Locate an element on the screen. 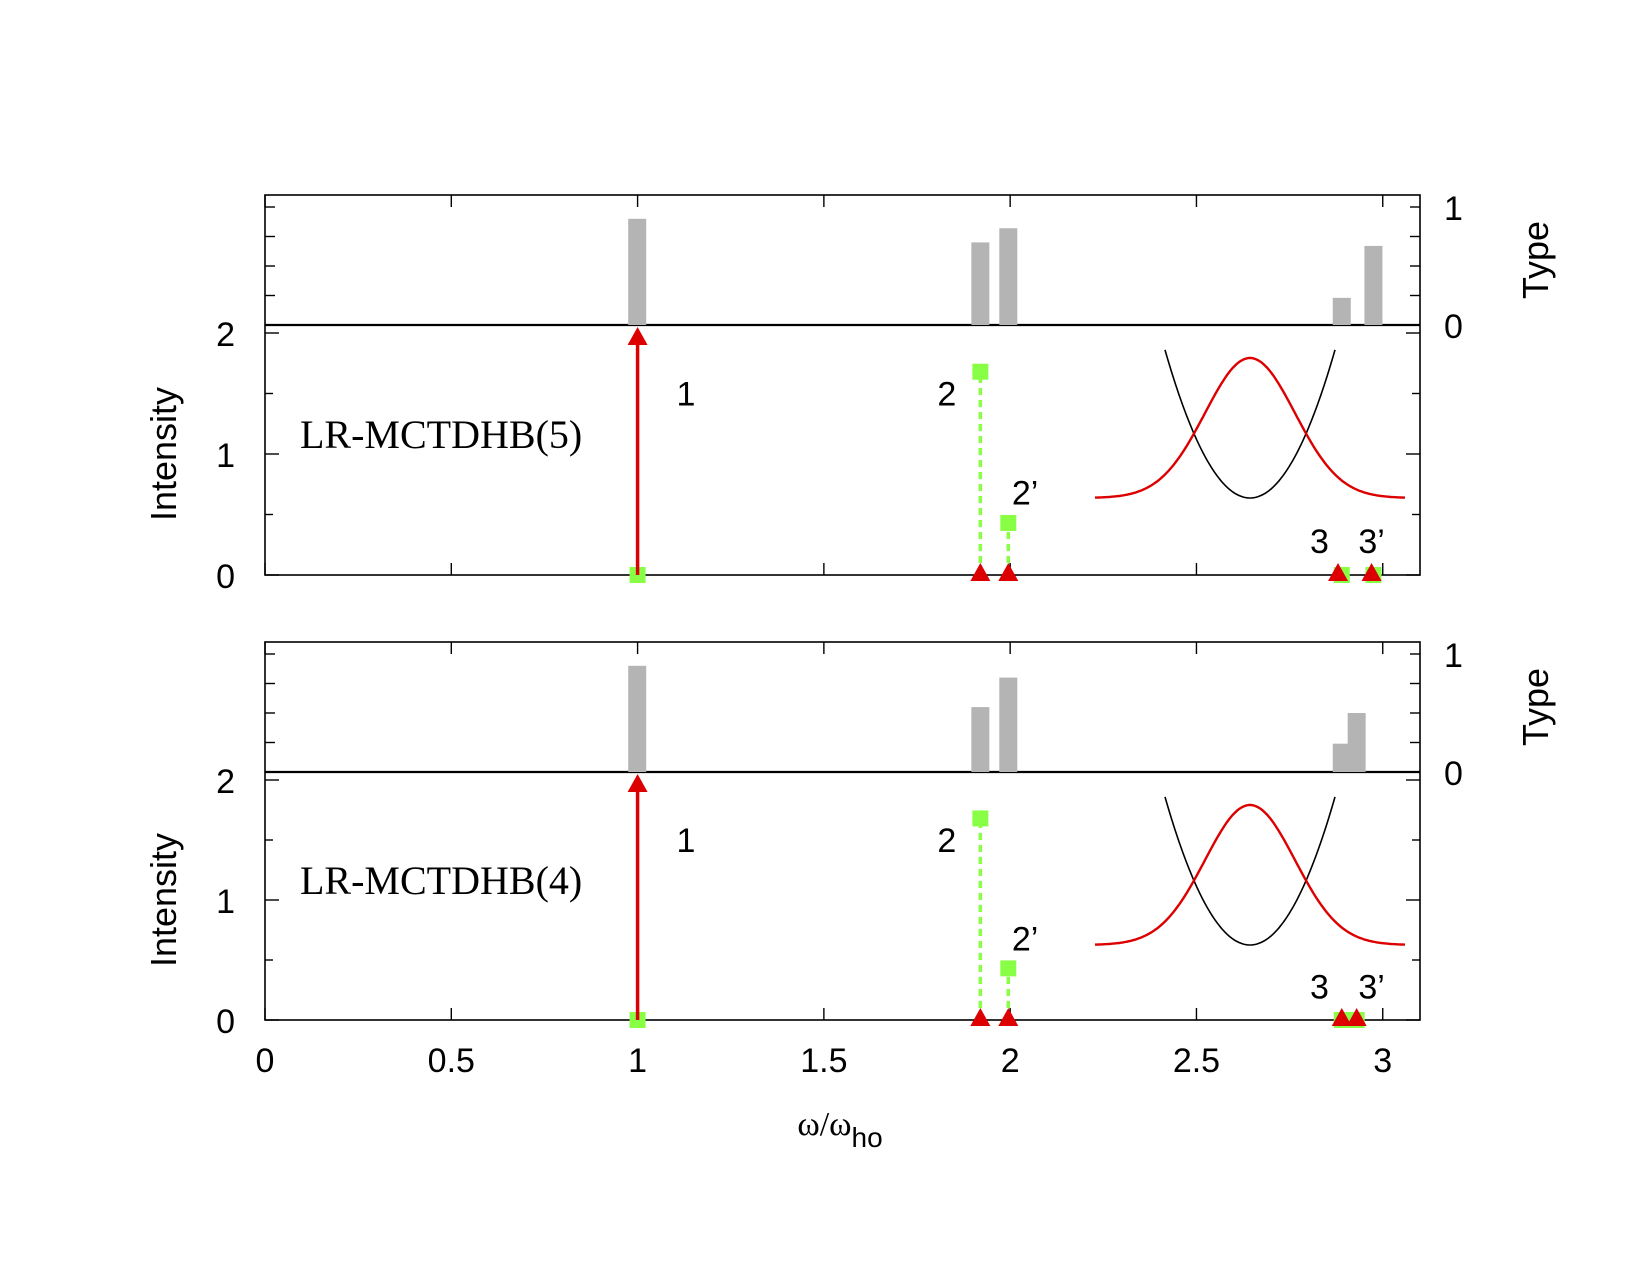  method-label: LR-MCTDHB(4) is located at coordinates (441, 880).